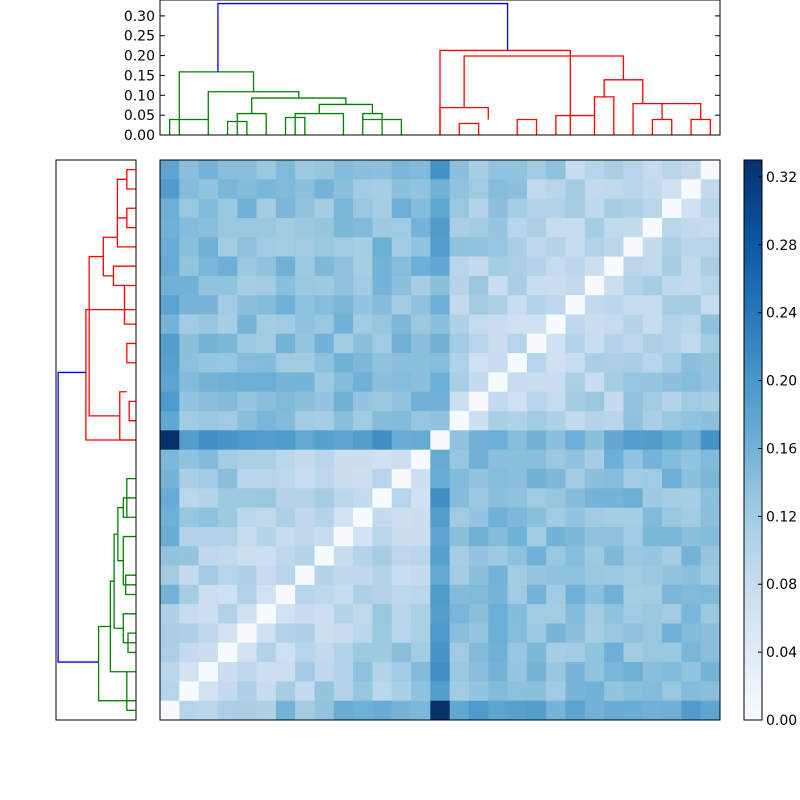 The height and width of the screenshot is (800, 800). What do you see at coordinates (139, 136) in the screenshot?
I see `top-ytick-label: 0.00` at bounding box center [139, 136].